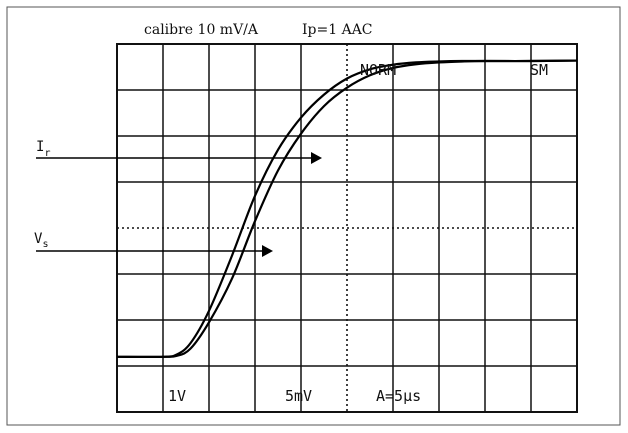 This screenshot has height=433, width=628. Describe the element at coordinates (398, 396) in the screenshot. I see `label-time-div: A=5μs` at that location.